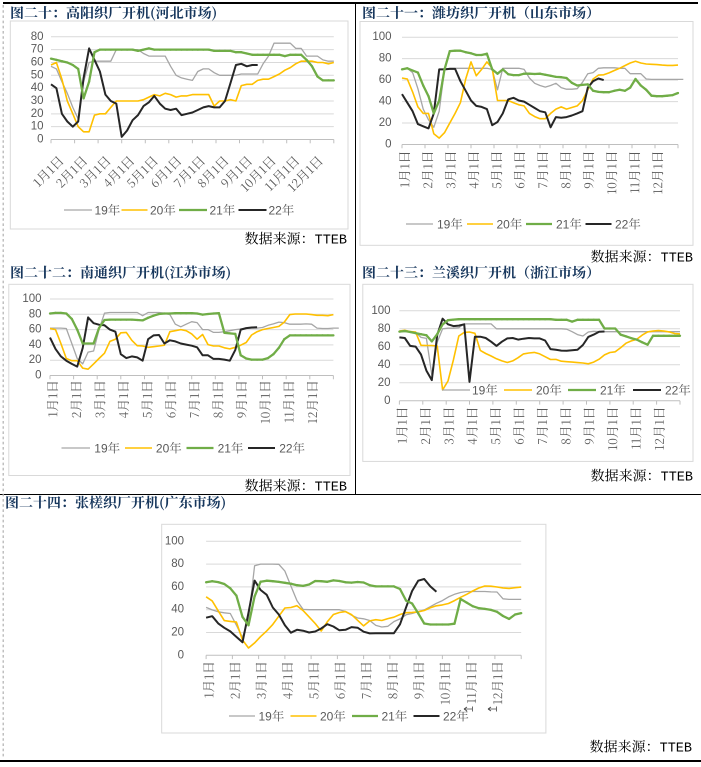 The height and width of the screenshot is (767, 701). Describe the element at coordinates (37, 50) in the screenshot. I see `svg-text: 70` at that location.